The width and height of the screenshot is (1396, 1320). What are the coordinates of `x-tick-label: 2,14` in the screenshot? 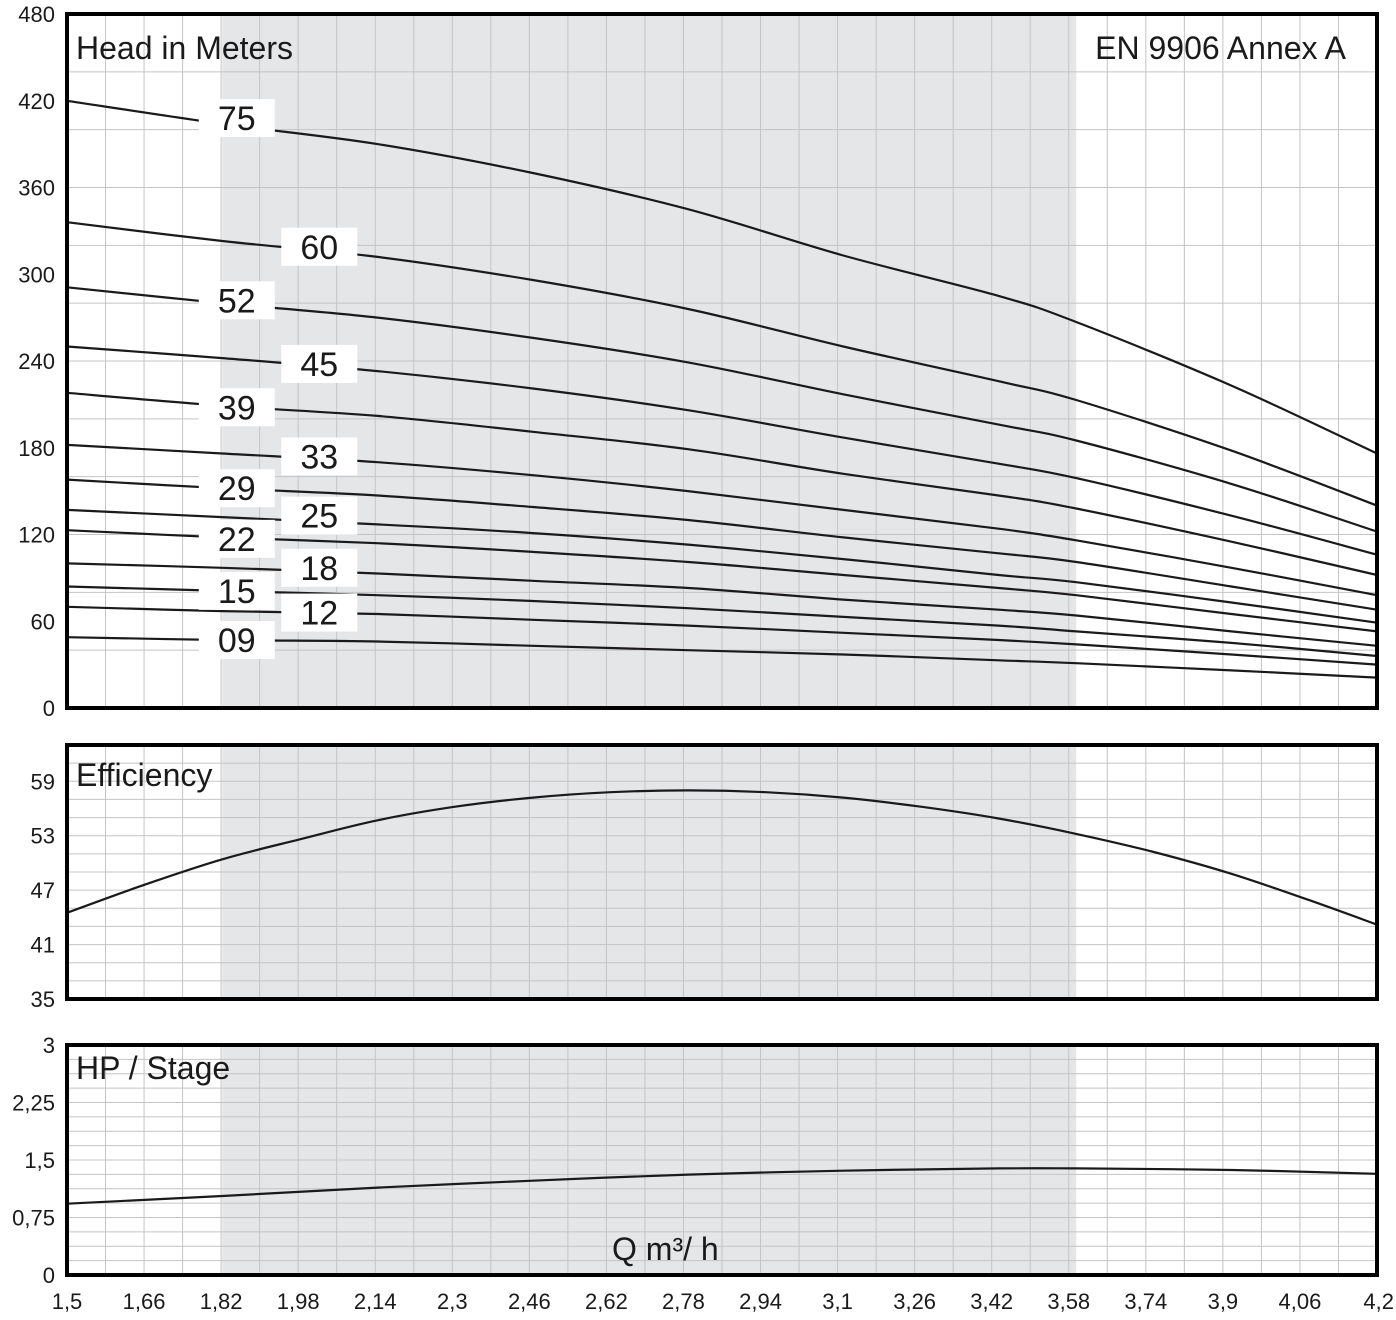 It's located at (375, 1301).